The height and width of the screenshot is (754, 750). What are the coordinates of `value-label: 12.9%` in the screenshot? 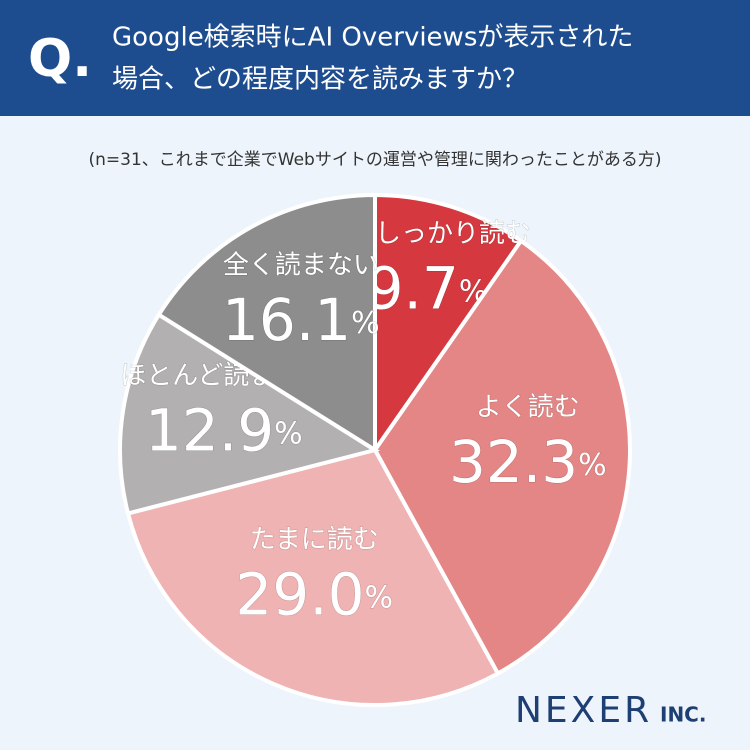 It's located at (224, 431).